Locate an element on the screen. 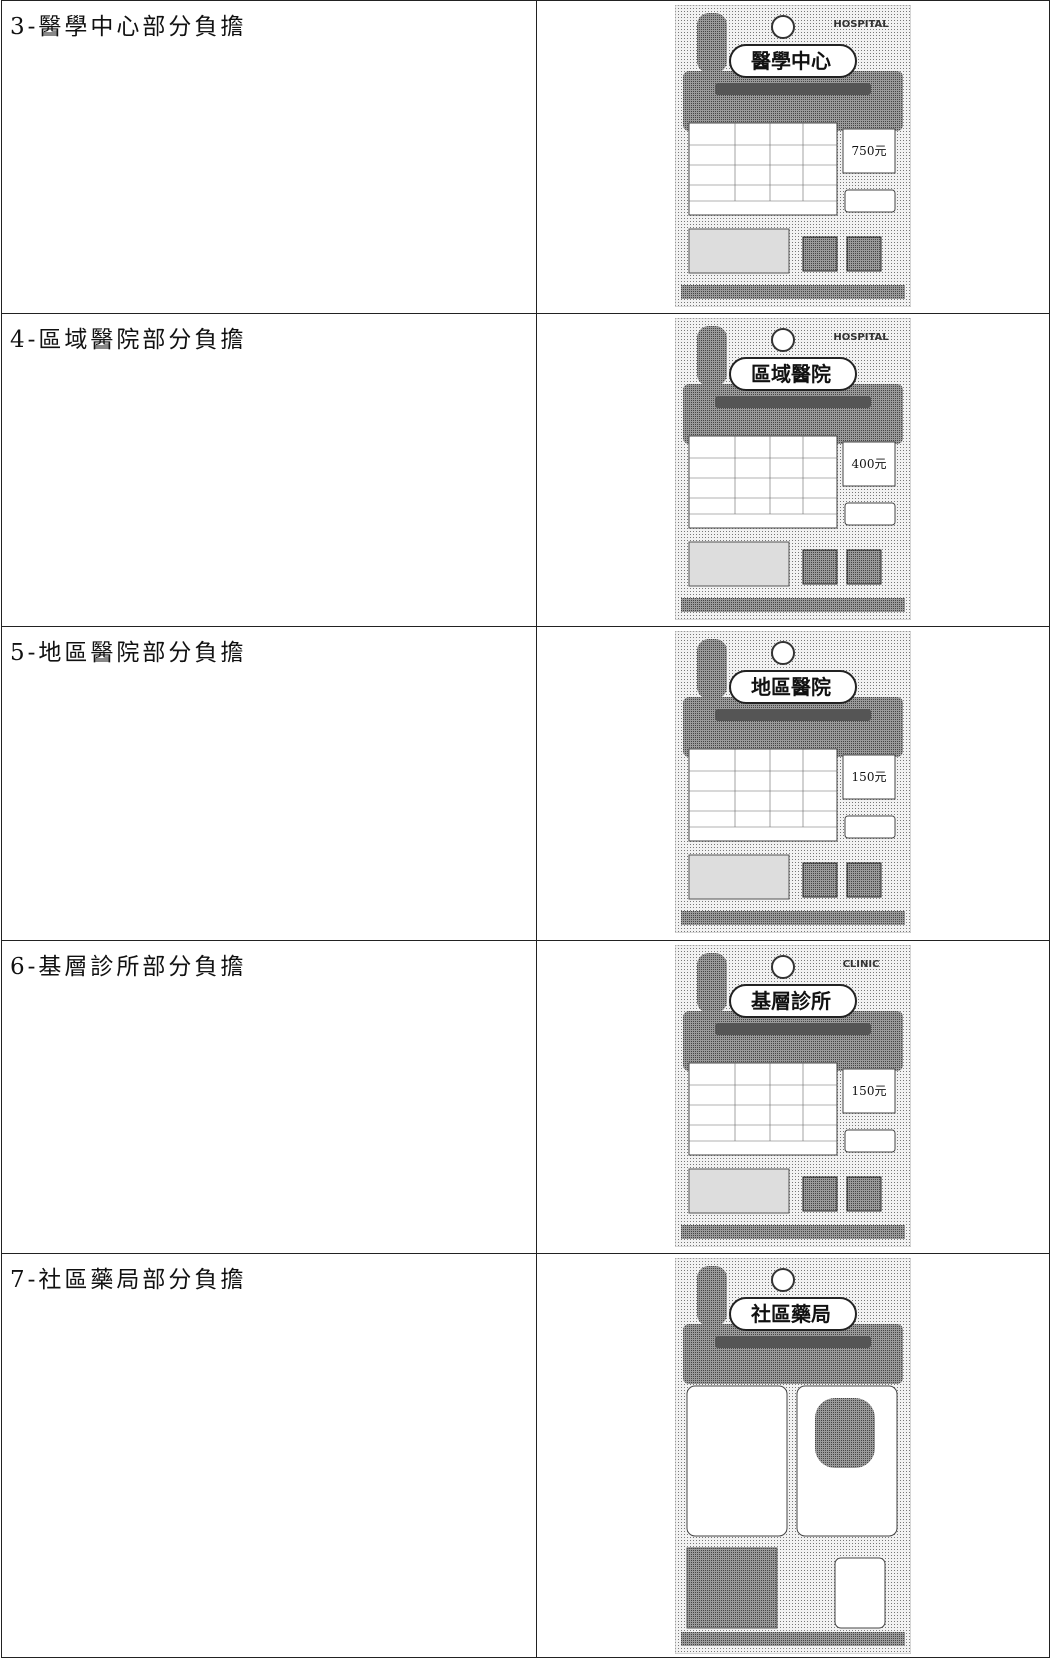  poster-price: 400元 is located at coordinates (869, 464).